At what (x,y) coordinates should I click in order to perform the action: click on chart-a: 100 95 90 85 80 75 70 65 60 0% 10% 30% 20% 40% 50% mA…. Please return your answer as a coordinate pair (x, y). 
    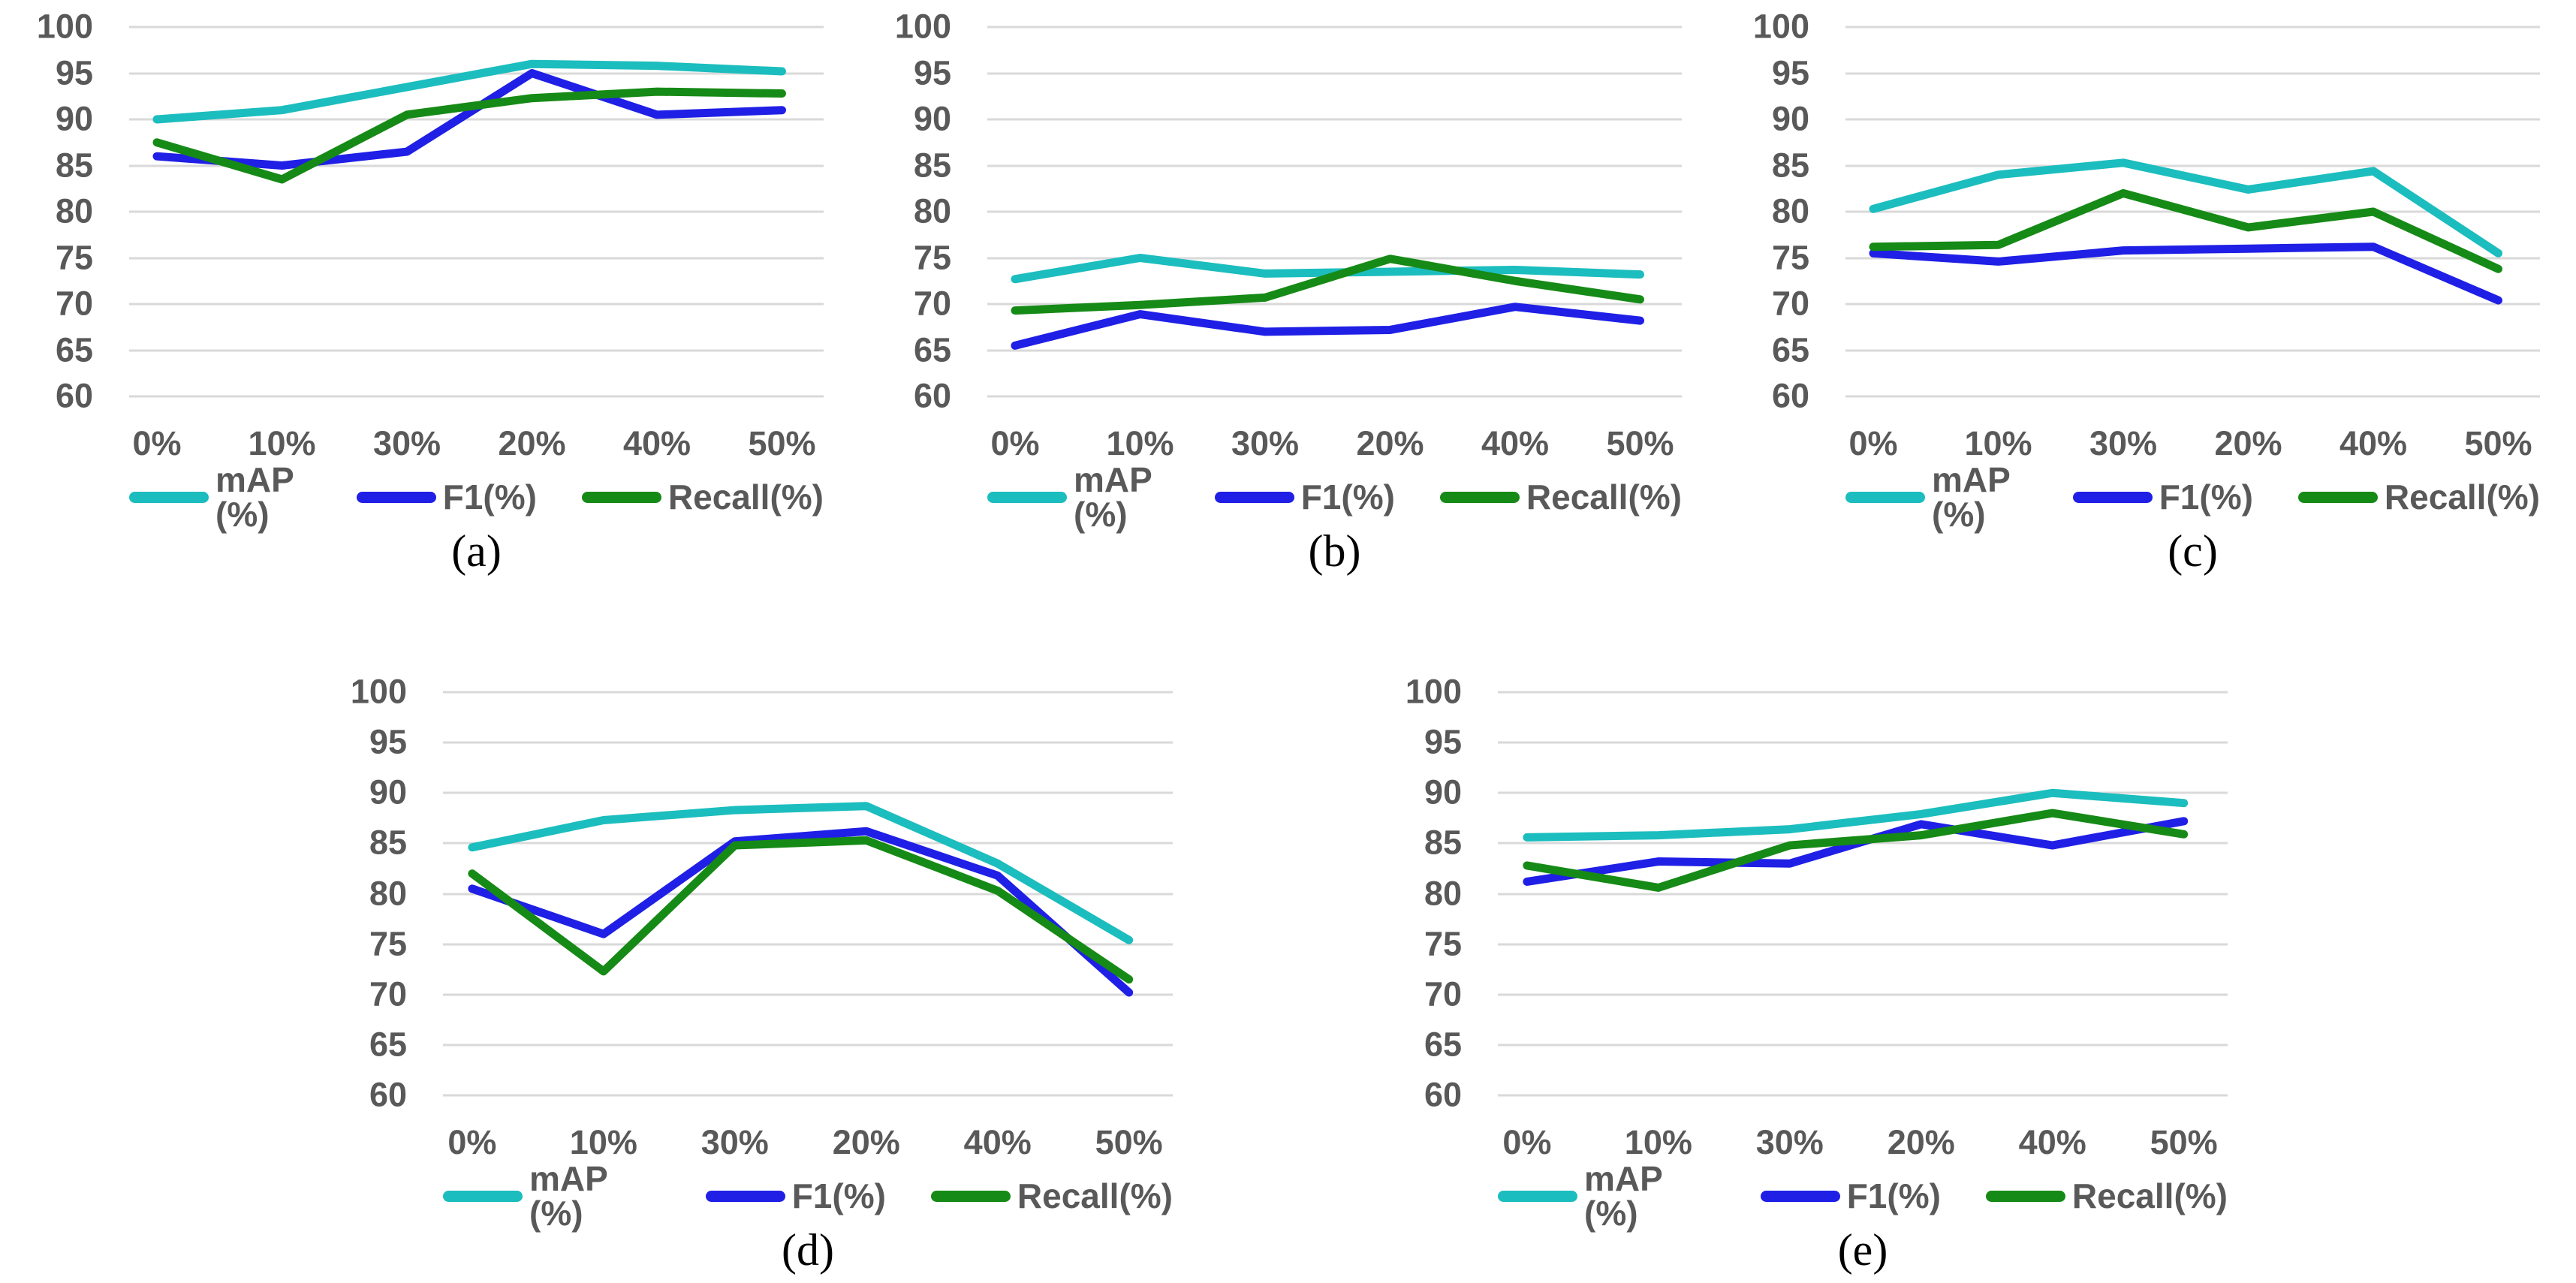
    Looking at the image, I should click on (429, 289).